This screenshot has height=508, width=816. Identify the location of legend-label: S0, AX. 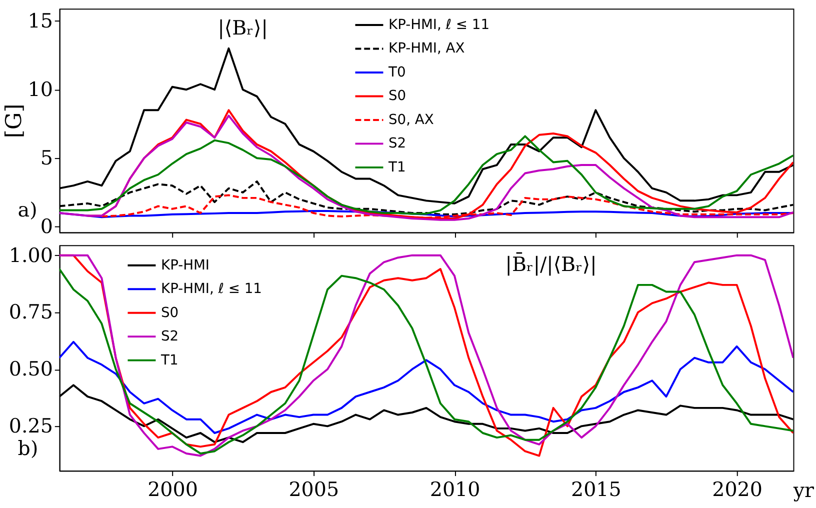
(411, 120).